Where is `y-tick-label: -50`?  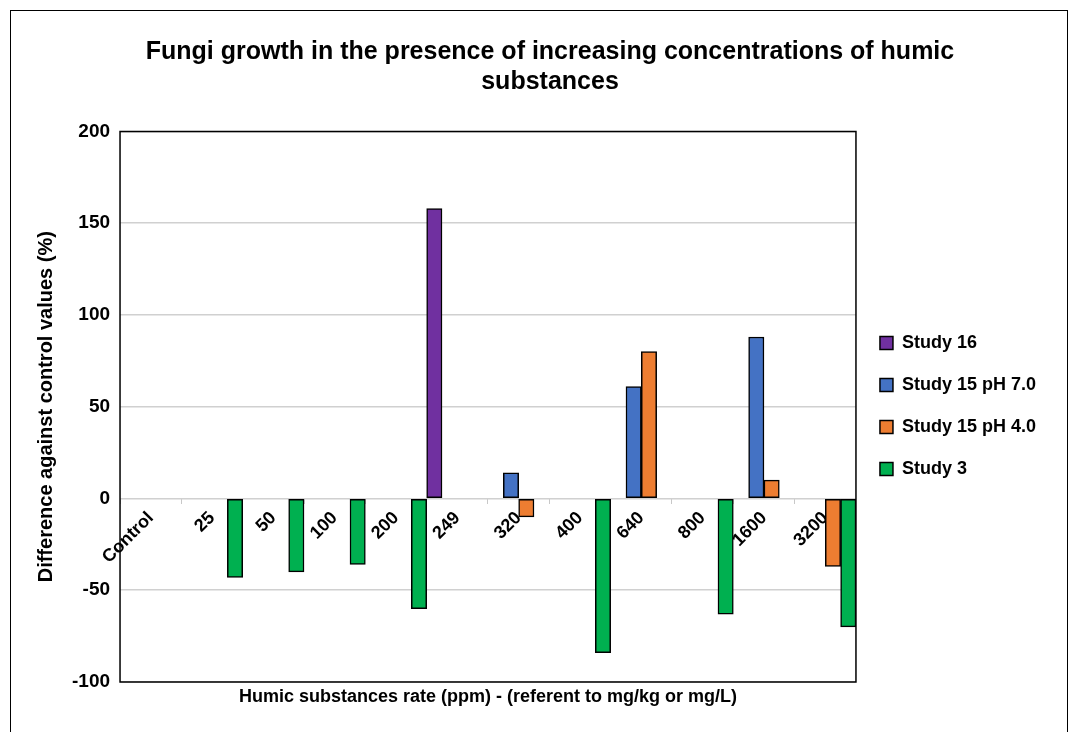 y-tick-label: -50 is located at coordinates (96, 589).